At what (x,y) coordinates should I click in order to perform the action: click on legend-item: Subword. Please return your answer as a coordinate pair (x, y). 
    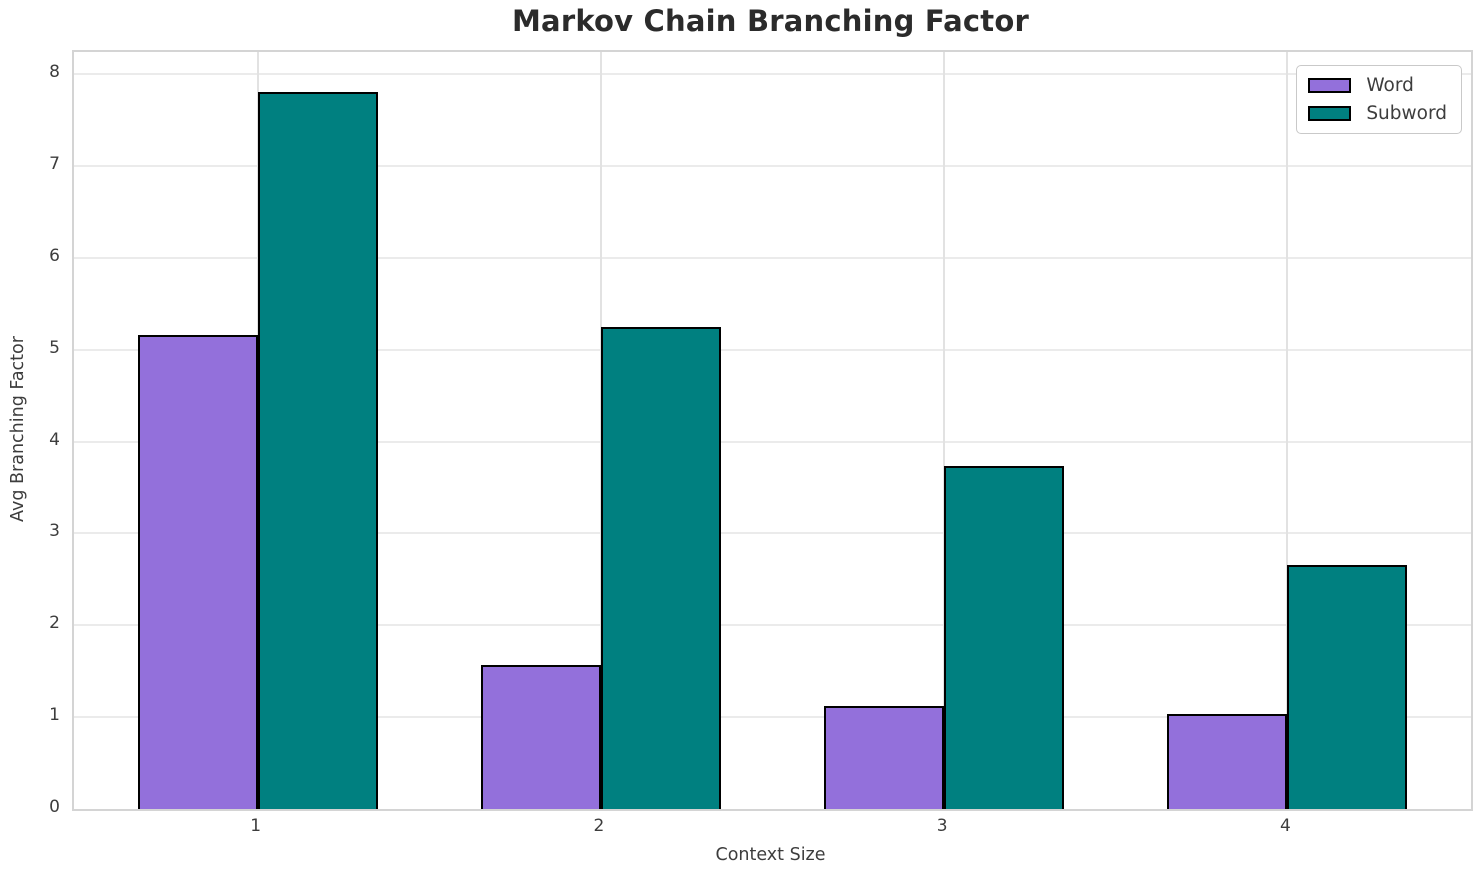
    Looking at the image, I should click on (1377, 113).